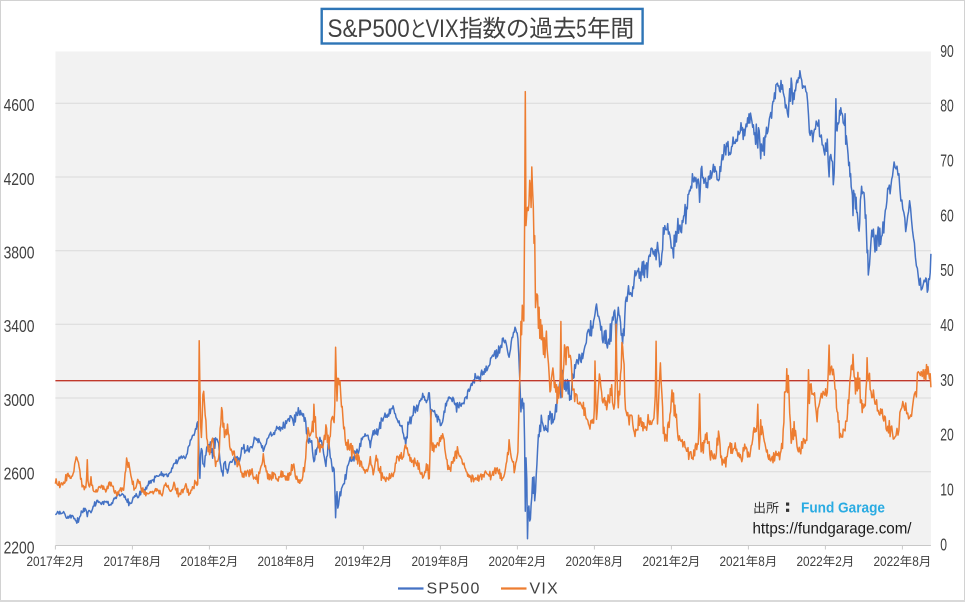 Image resolution: width=965 pixels, height=602 pixels. I want to click on svg-text: SP500, so click(454, 589).